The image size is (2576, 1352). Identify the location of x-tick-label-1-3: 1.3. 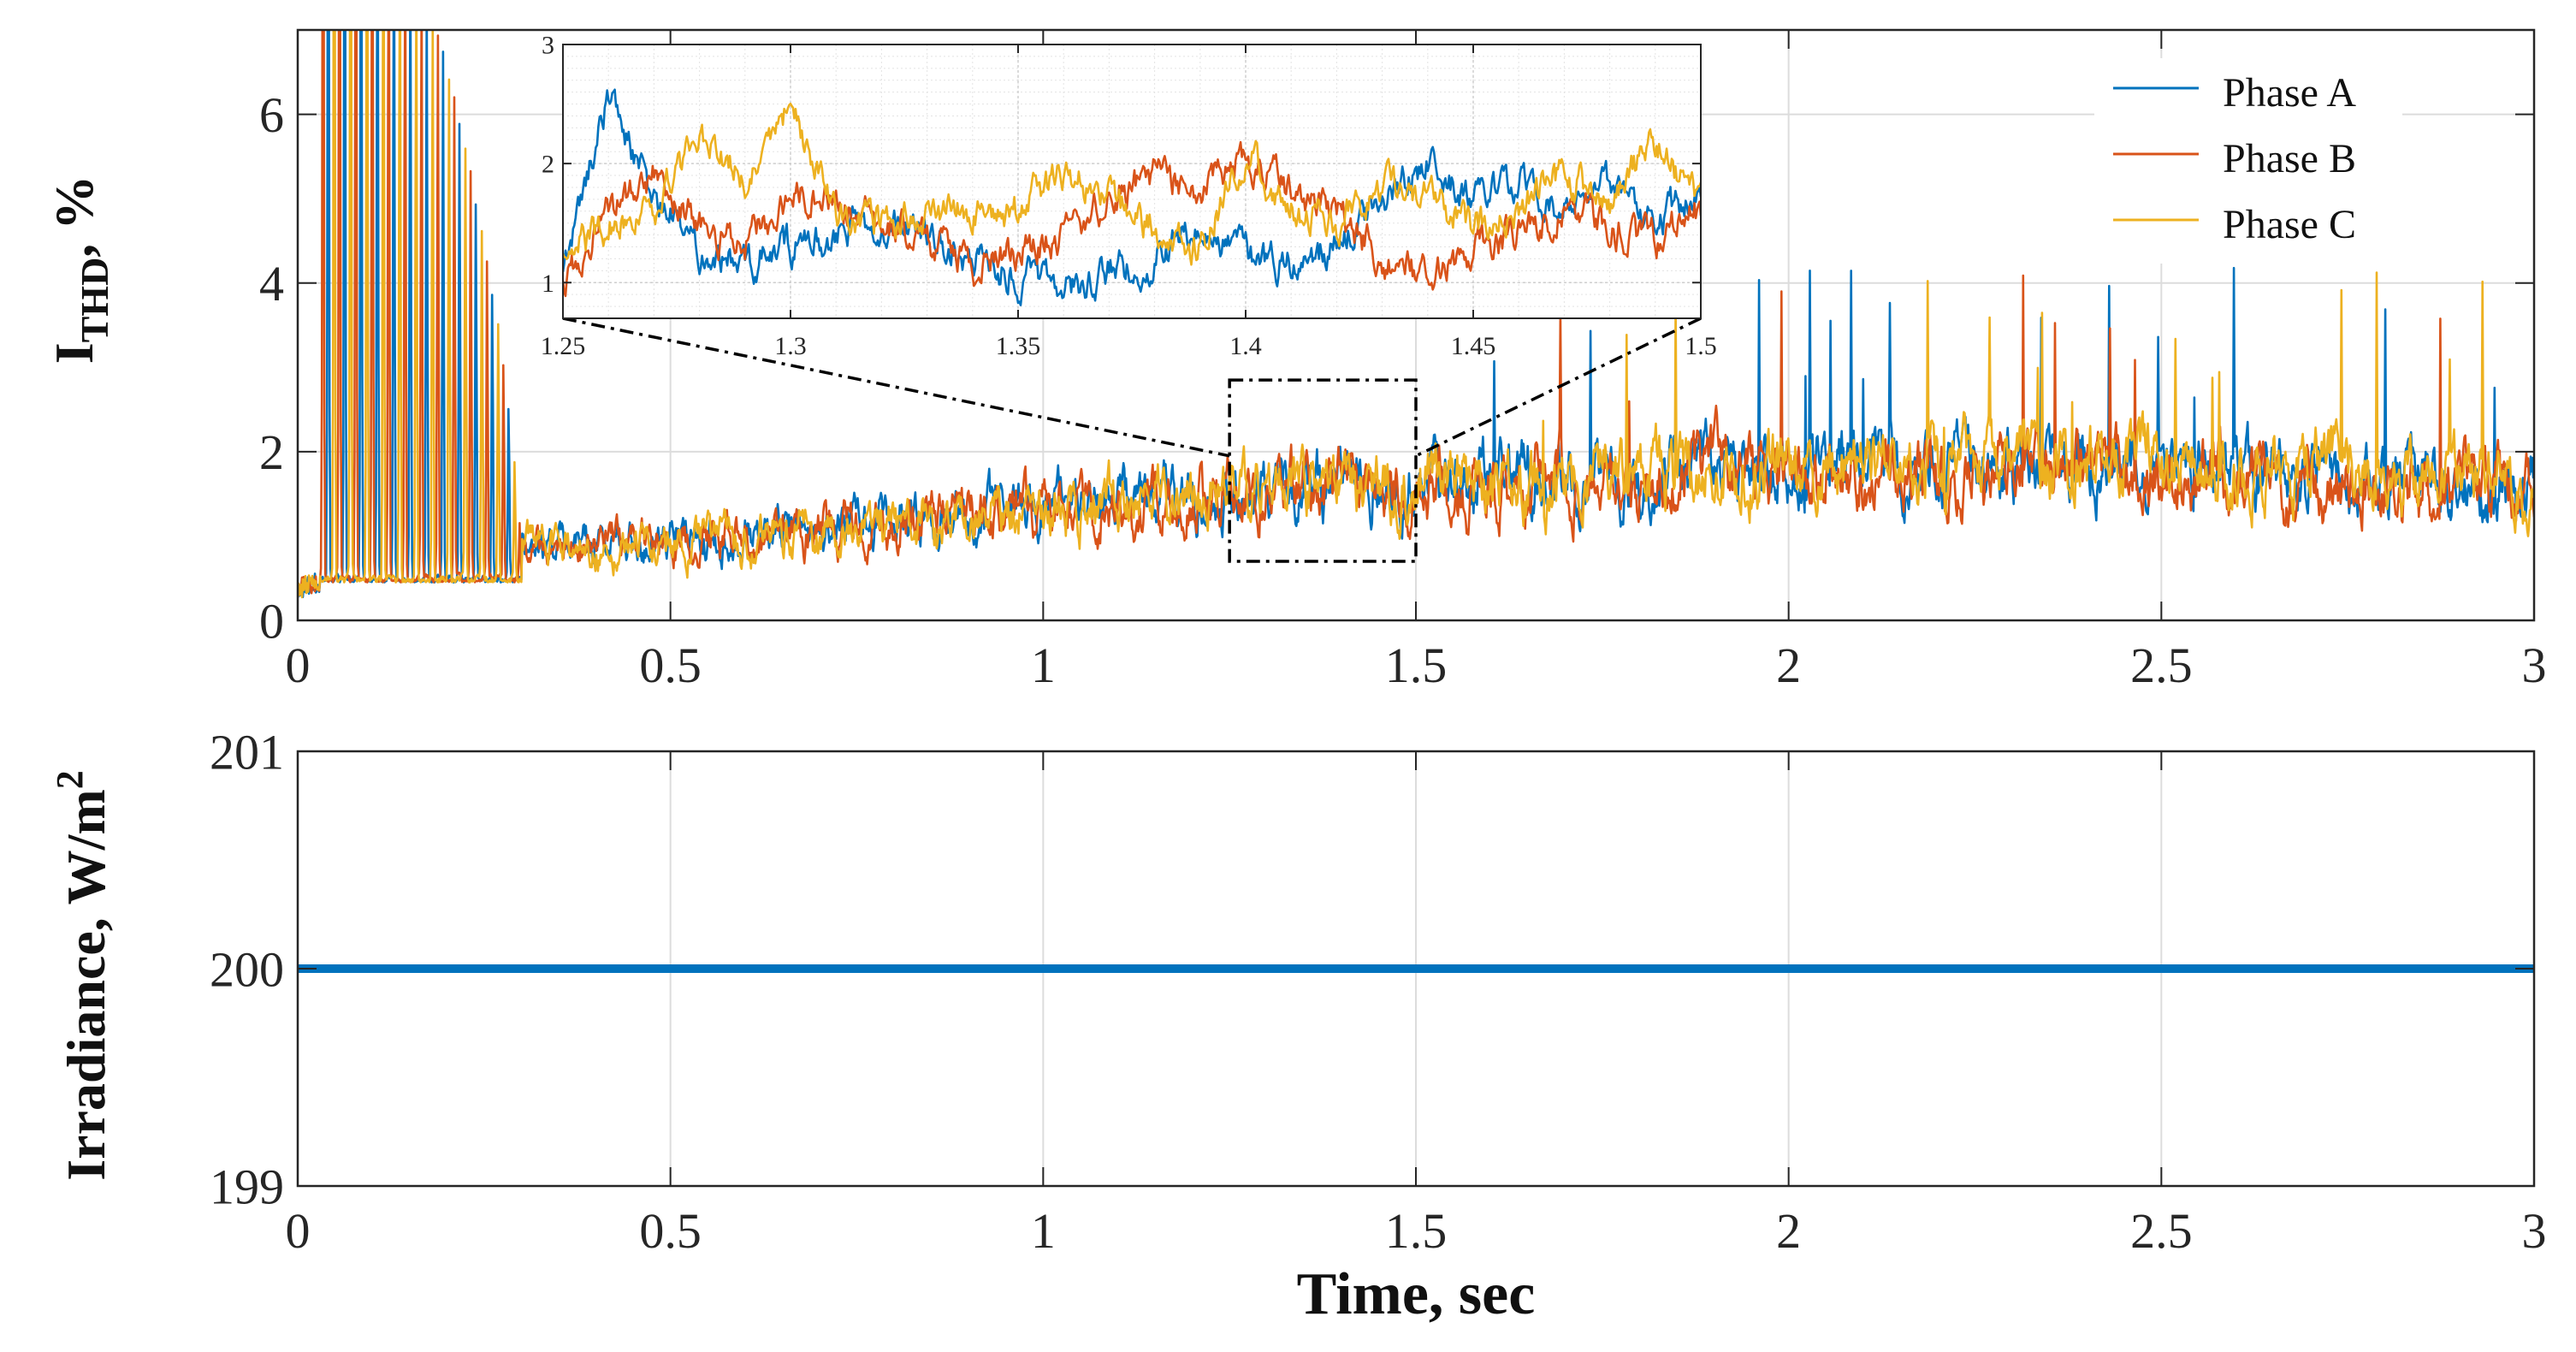
(790, 346).